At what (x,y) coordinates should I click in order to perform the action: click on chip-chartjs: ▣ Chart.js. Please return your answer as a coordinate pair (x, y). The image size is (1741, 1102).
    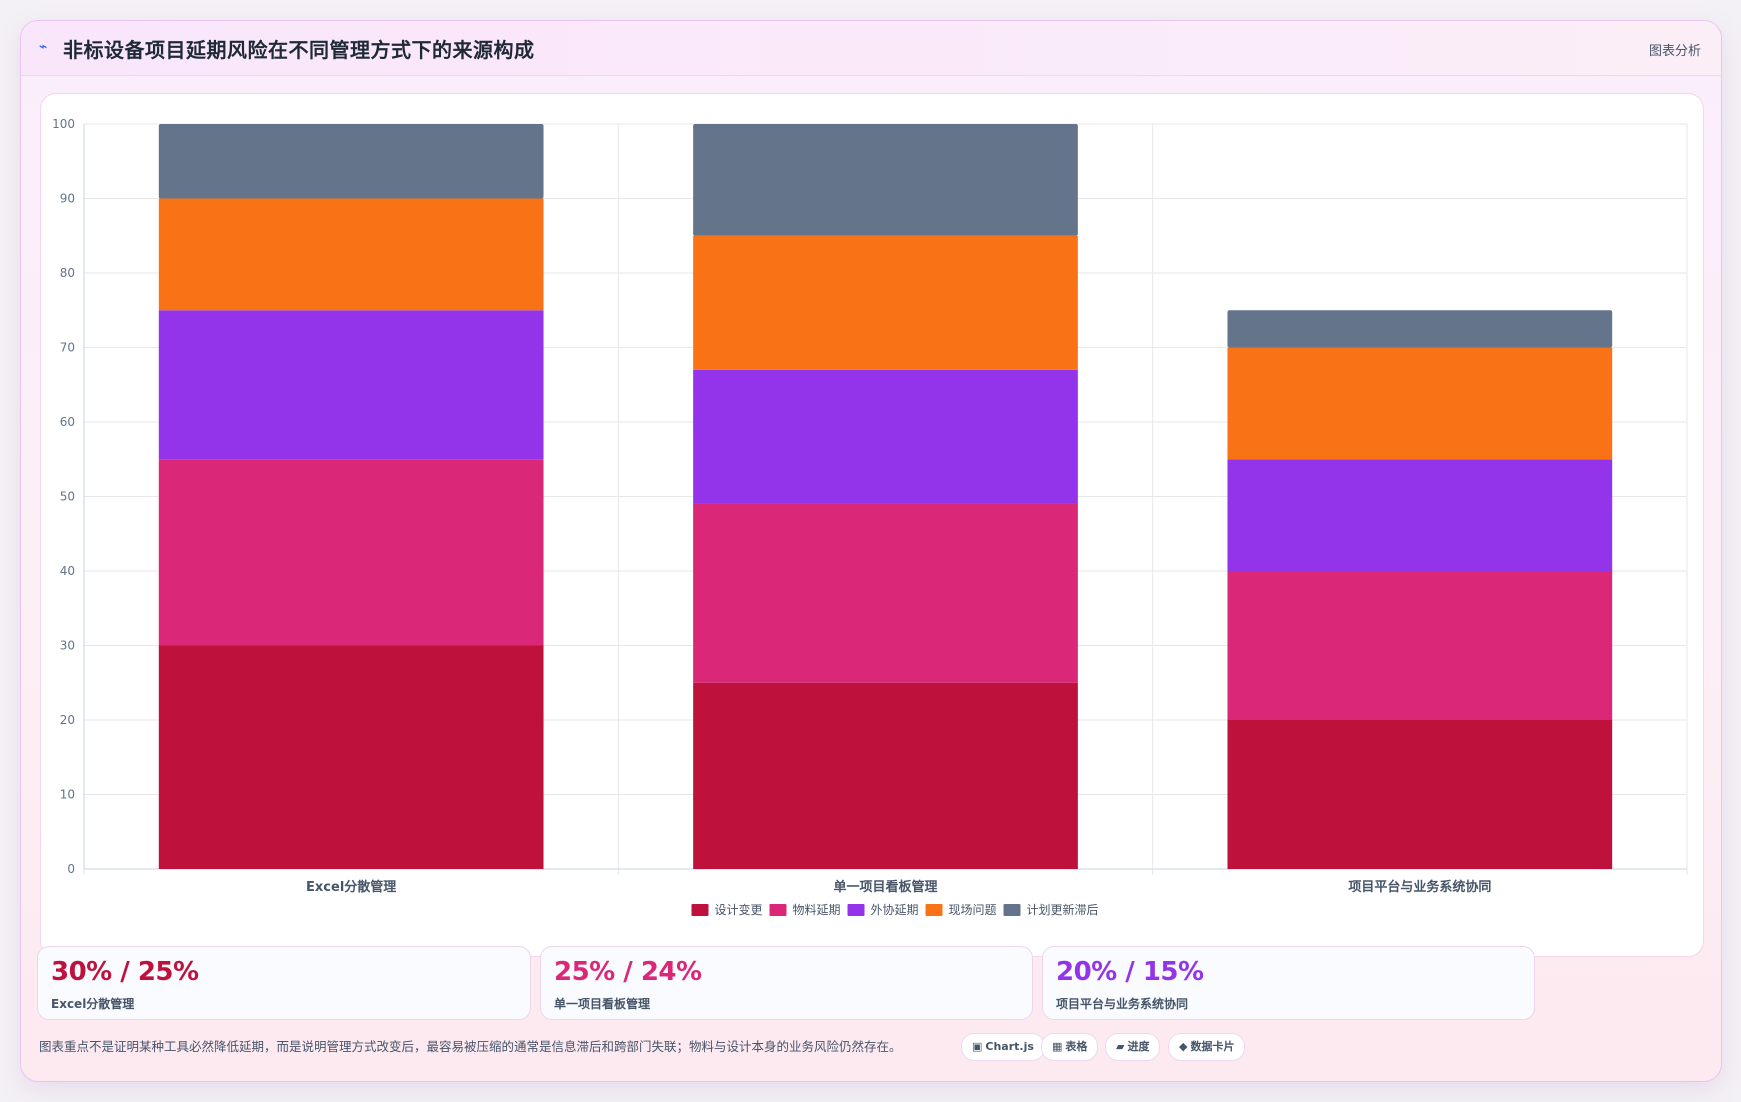
    Looking at the image, I should click on (1003, 1047).